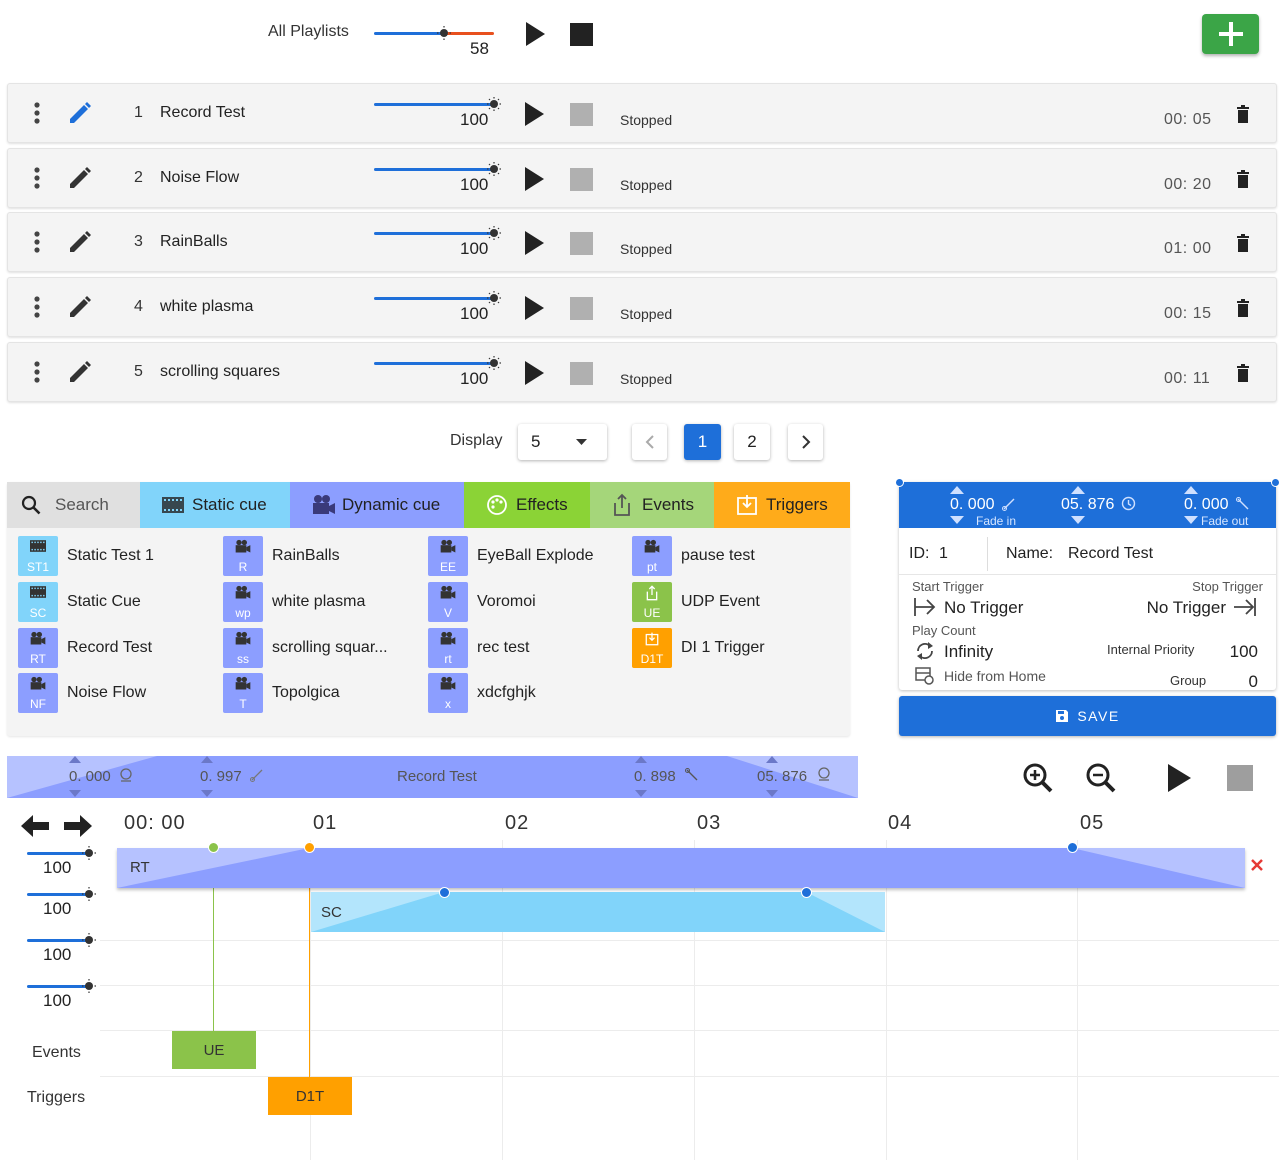 This screenshot has width=1279, height=1168. Describe the element at coordinates (723, 647) in the screenshot. I see `cue-name: DI 1 Trigger` at that location.